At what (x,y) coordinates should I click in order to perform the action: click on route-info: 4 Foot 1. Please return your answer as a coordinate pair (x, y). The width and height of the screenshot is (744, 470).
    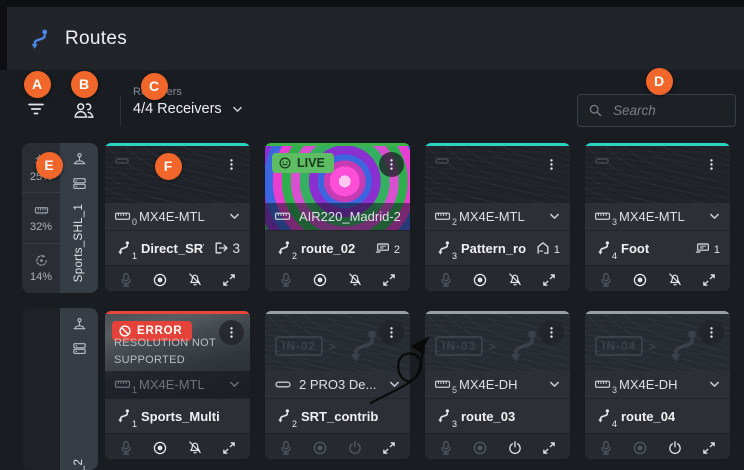
    Looking at the image, I should click on (657, 247).